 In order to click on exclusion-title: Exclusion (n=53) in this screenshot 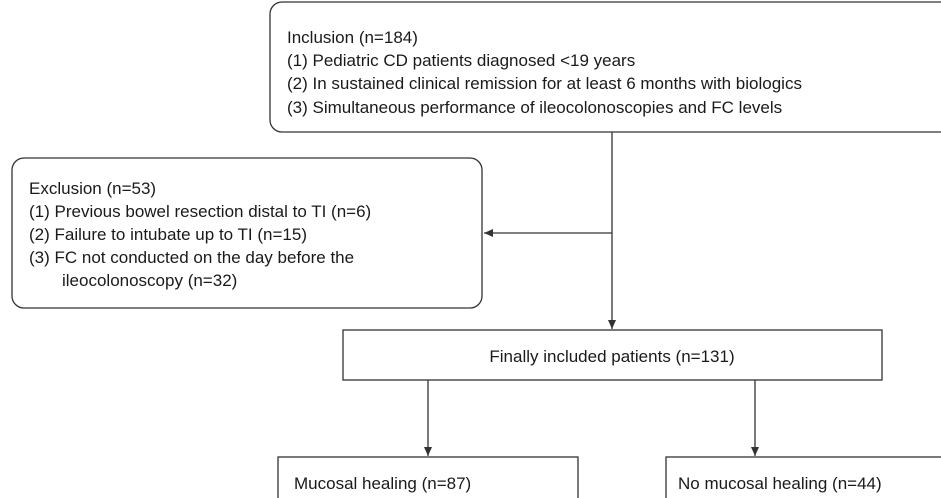, I will do `click(92, 188)`.